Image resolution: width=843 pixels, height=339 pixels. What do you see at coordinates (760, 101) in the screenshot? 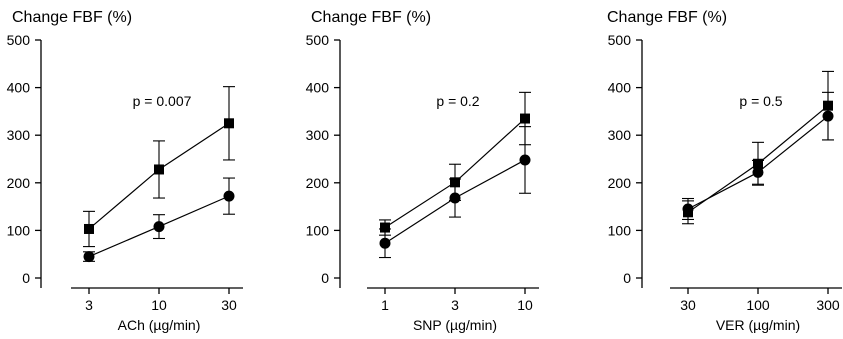
I see `p-value-annotation: p = 0.5` at bounding box center [760, 101].